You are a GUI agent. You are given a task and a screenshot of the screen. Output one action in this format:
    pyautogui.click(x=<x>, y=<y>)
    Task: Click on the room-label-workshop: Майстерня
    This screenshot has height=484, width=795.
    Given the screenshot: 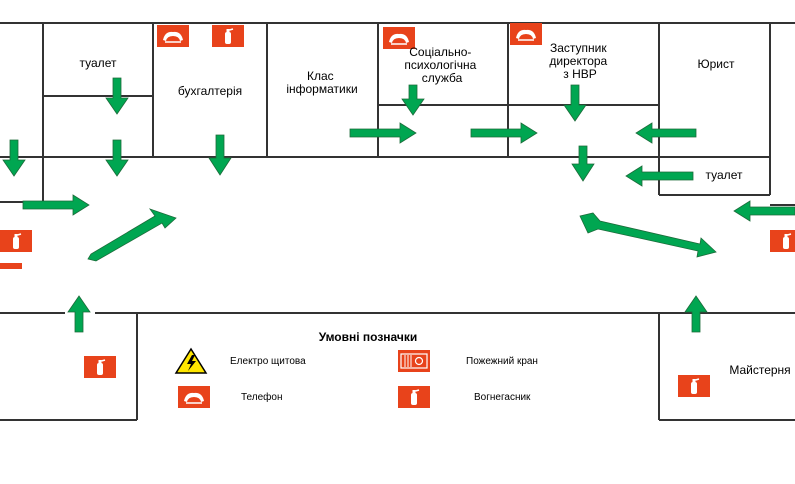 What is the action you would take?
    pyautogui.click(x=759, y=370)
    